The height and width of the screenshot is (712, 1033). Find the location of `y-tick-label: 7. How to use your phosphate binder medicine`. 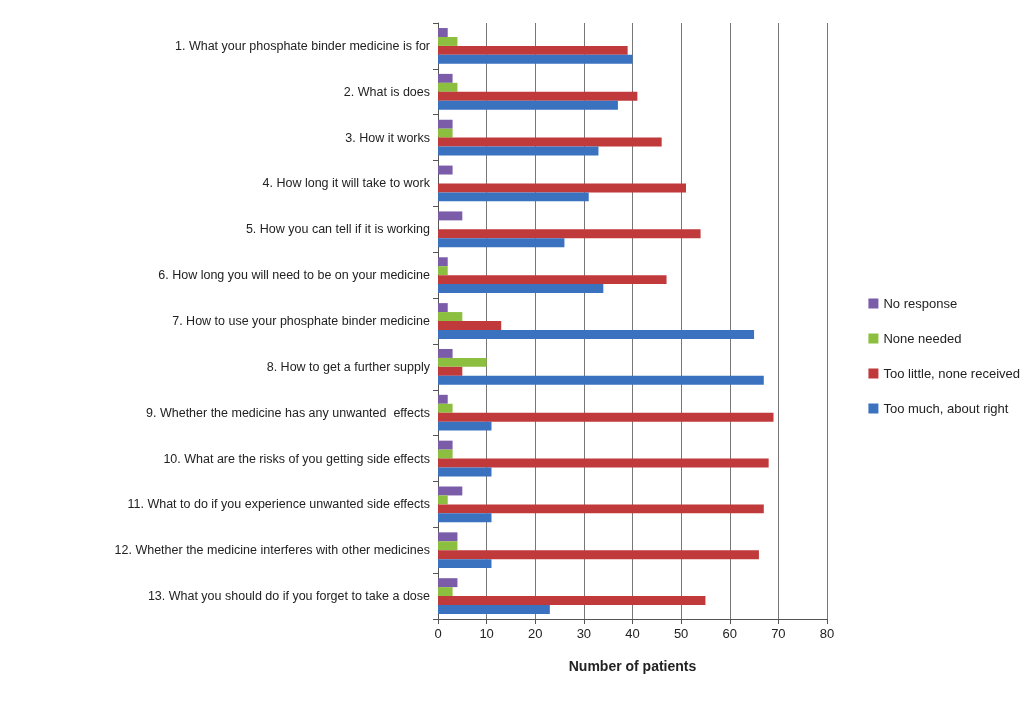

y-tick-label: 7. How to use your phosphate binder medicine is located at coordinates (301, 321).